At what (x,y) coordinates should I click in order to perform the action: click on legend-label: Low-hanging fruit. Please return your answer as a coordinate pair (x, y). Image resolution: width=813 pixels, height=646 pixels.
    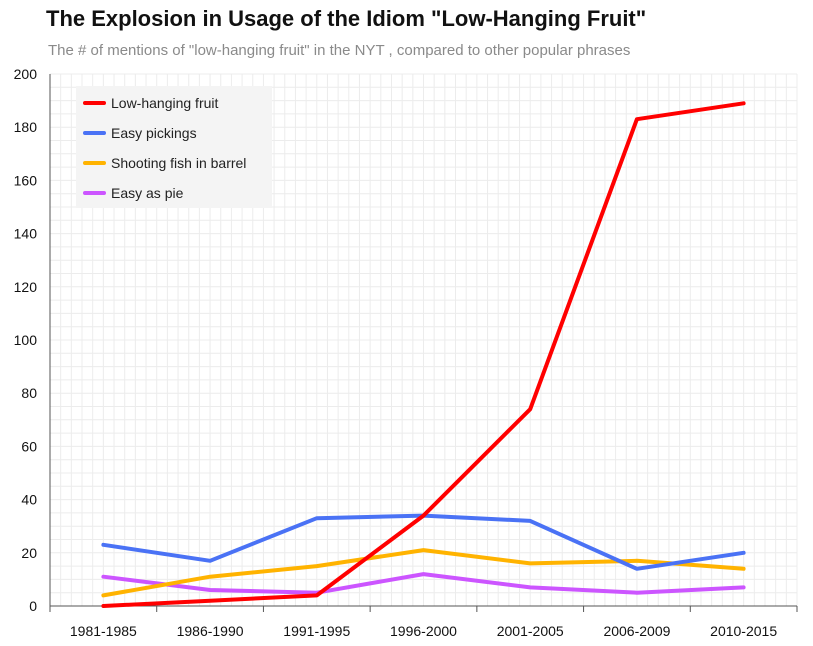
    Looking at the image, I should click on (165, 103).